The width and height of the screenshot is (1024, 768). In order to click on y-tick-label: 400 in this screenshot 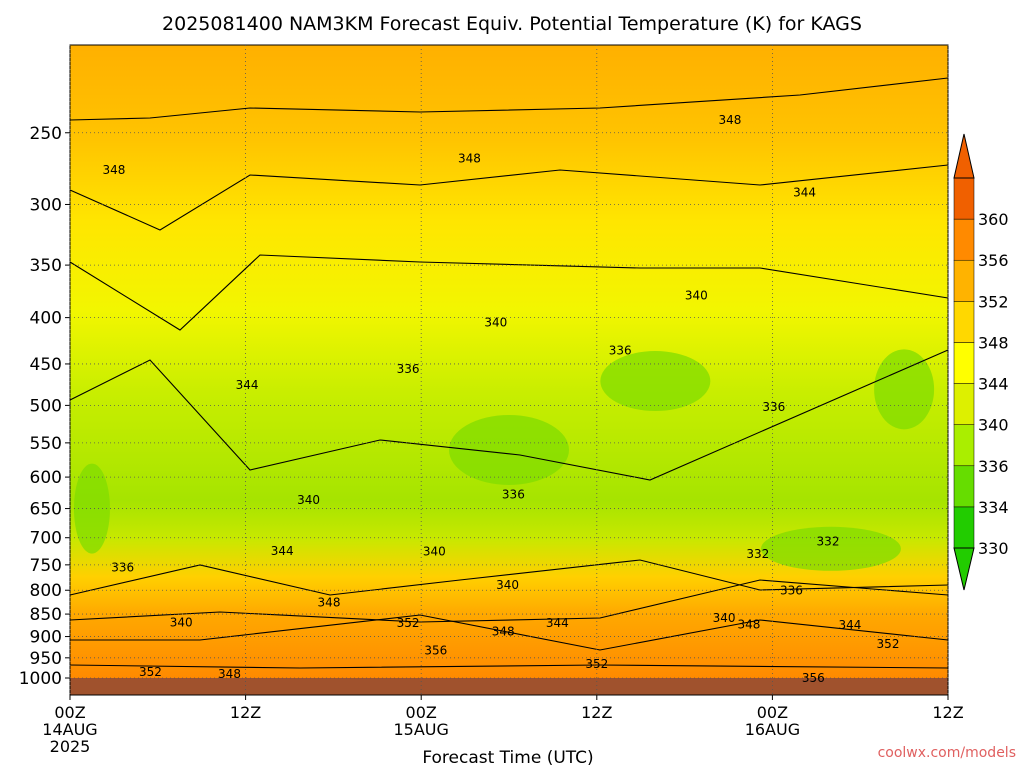, I will do `click(46, 319)`.